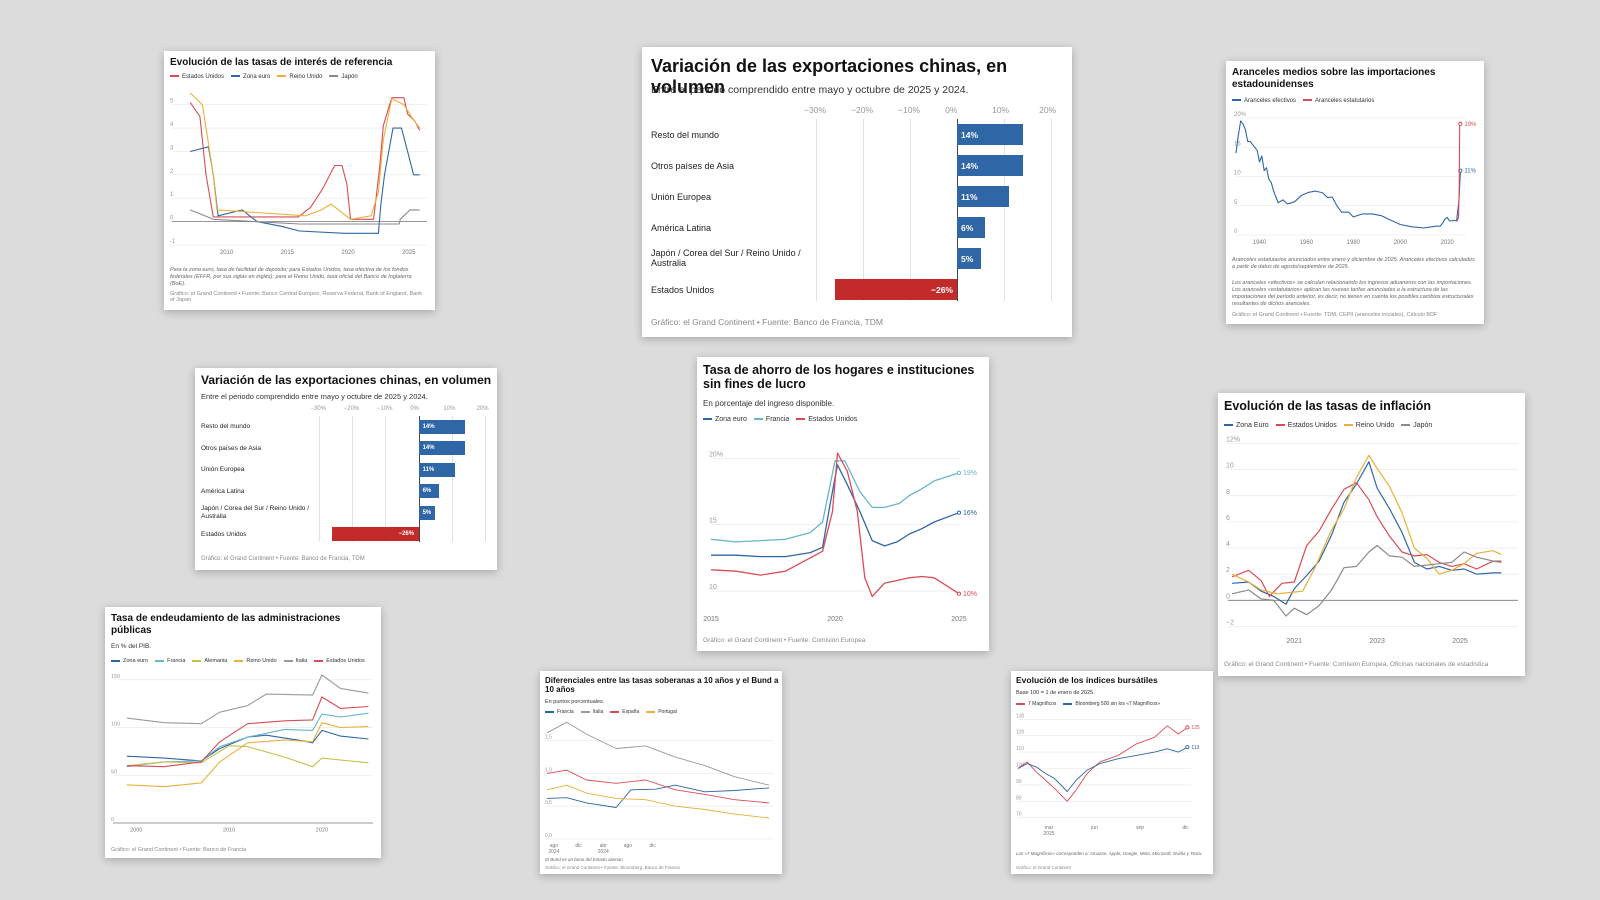 The width and height of the screenshot is (1600, 900). I want to click on legend-label: 7 Magníficos, so click(1042, 704).